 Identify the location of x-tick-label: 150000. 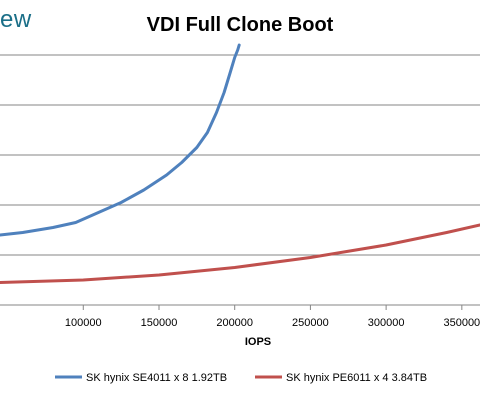
(159, 323).